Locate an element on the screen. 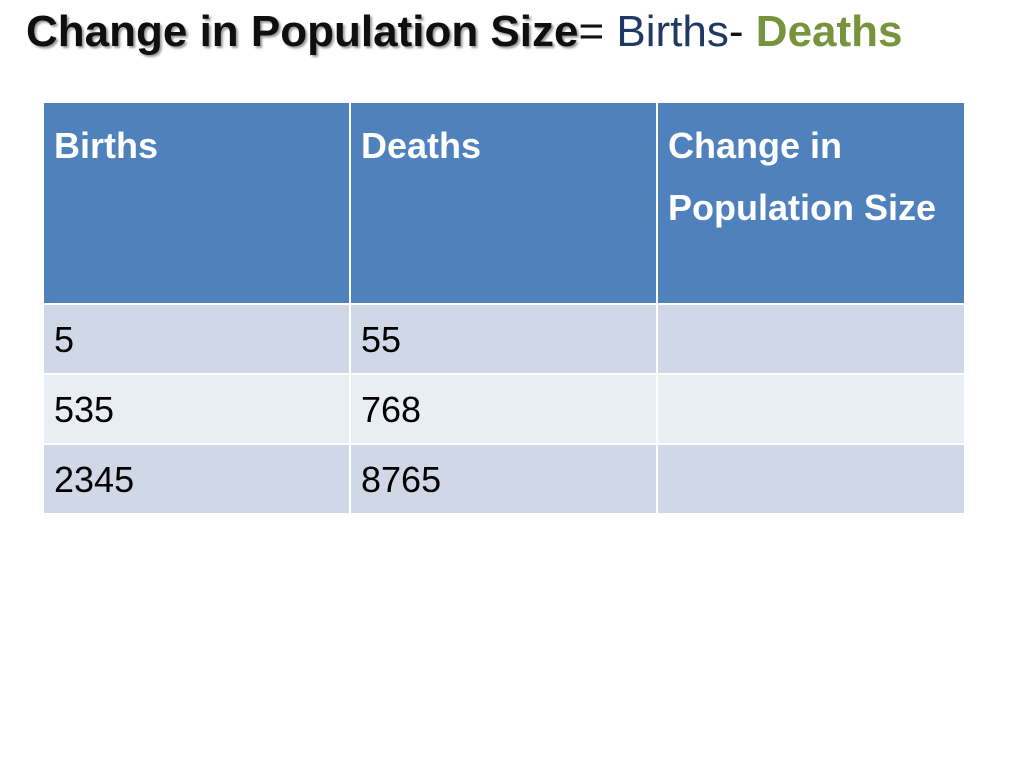  cell-births: 2345 is located at coordinates (196, 479).